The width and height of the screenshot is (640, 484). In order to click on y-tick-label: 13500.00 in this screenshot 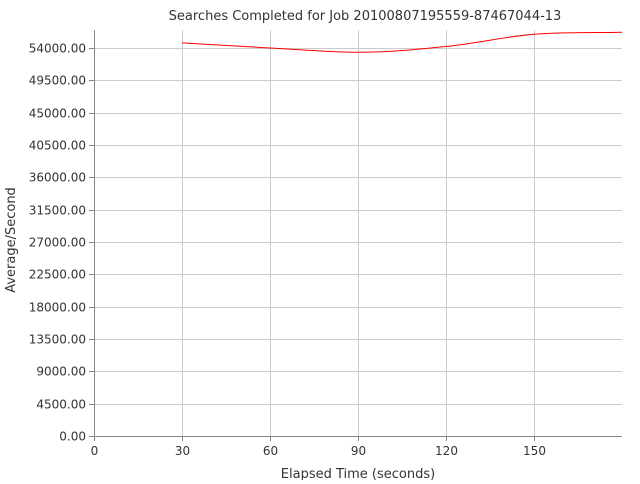, I will do `click(57, 340)`.